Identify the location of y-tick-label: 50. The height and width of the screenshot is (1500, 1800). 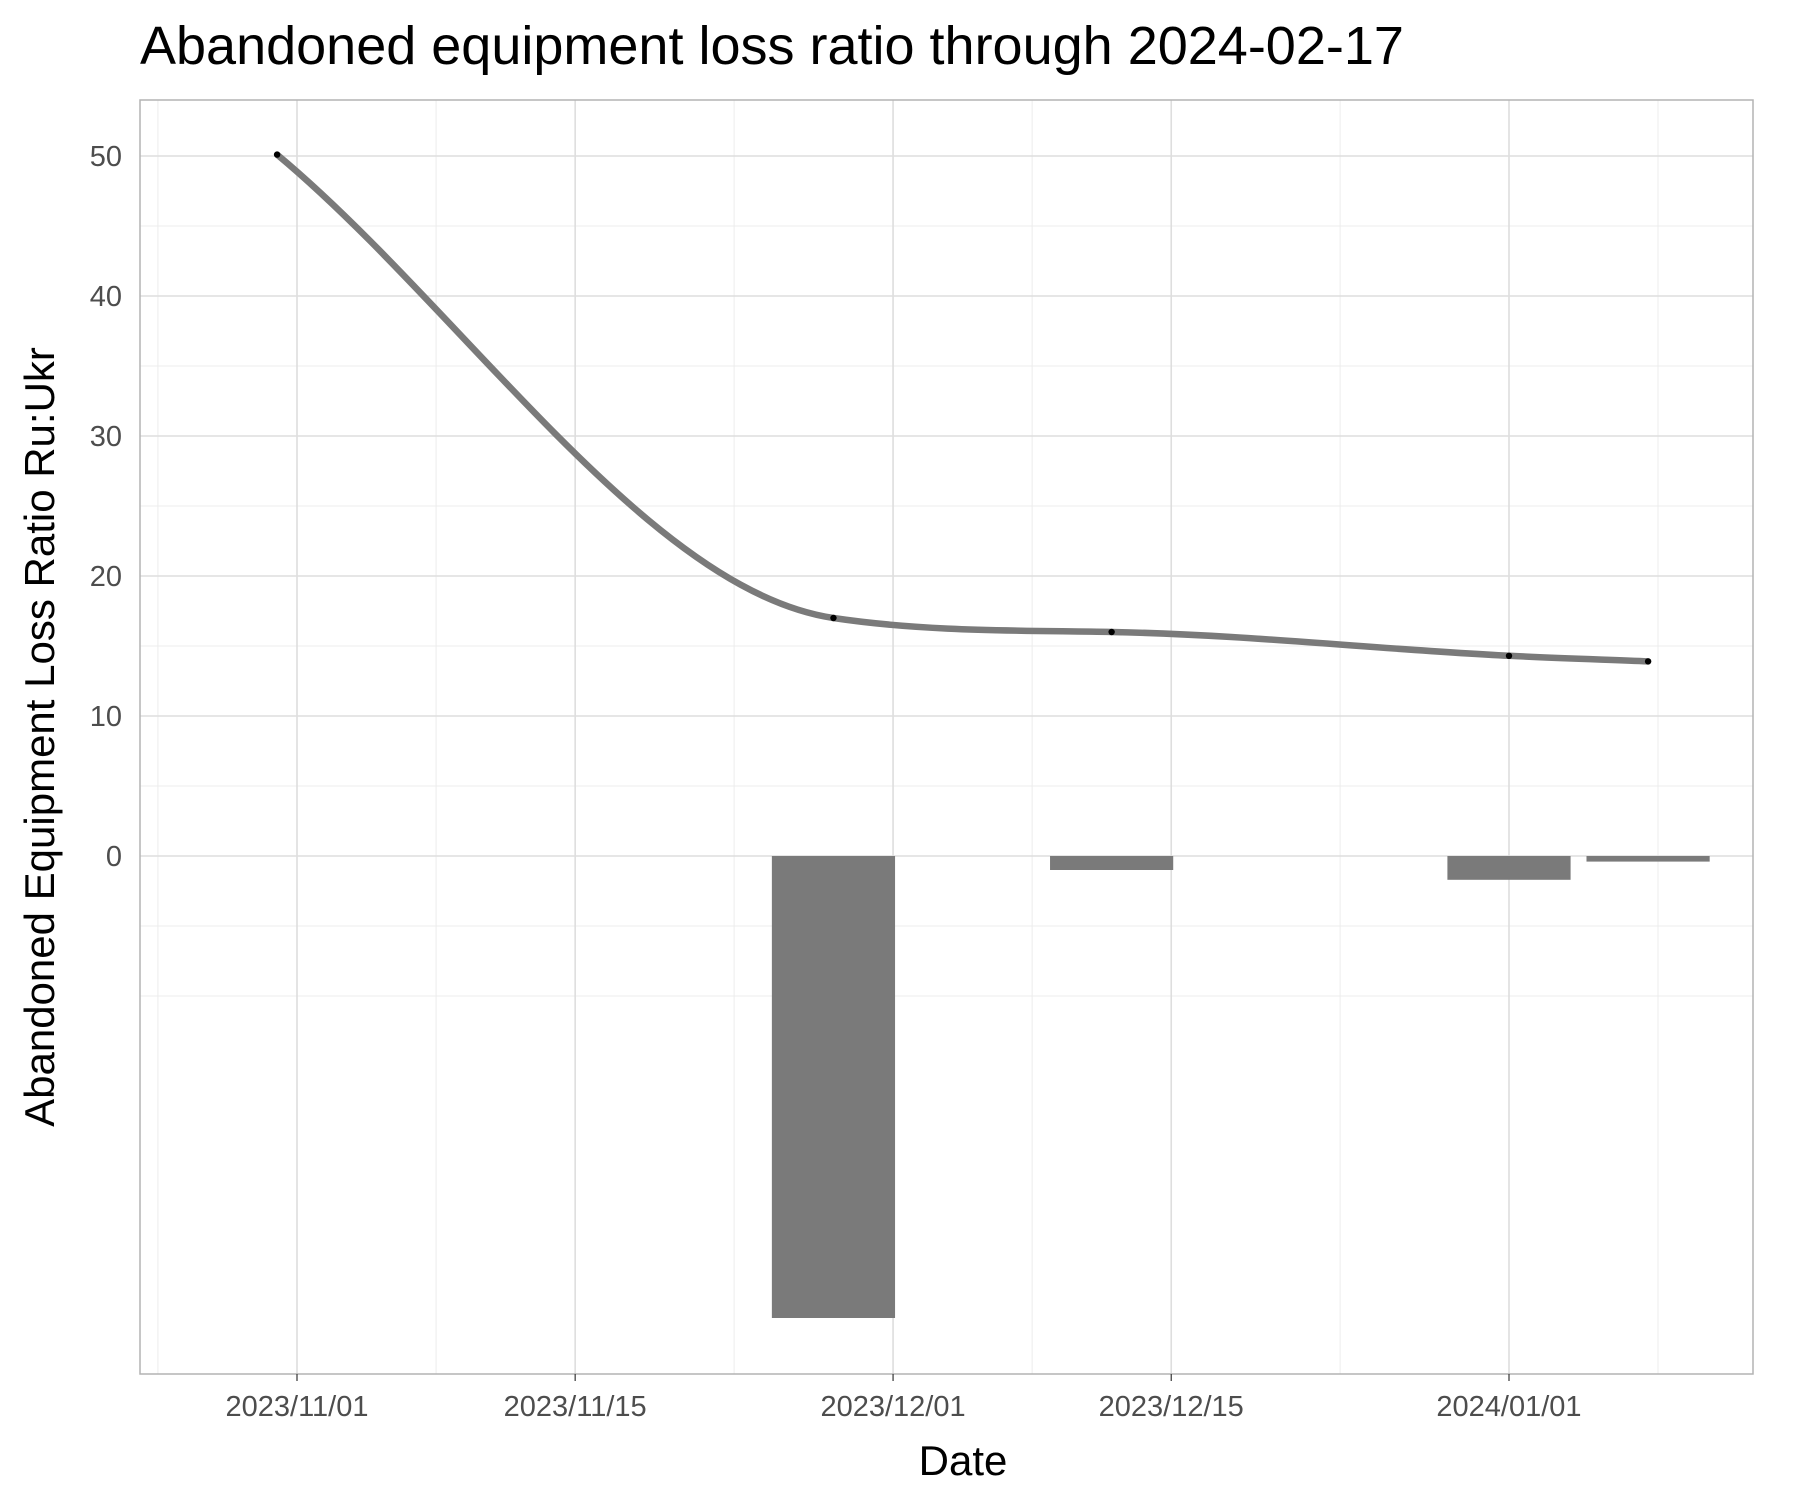
(106, 157).